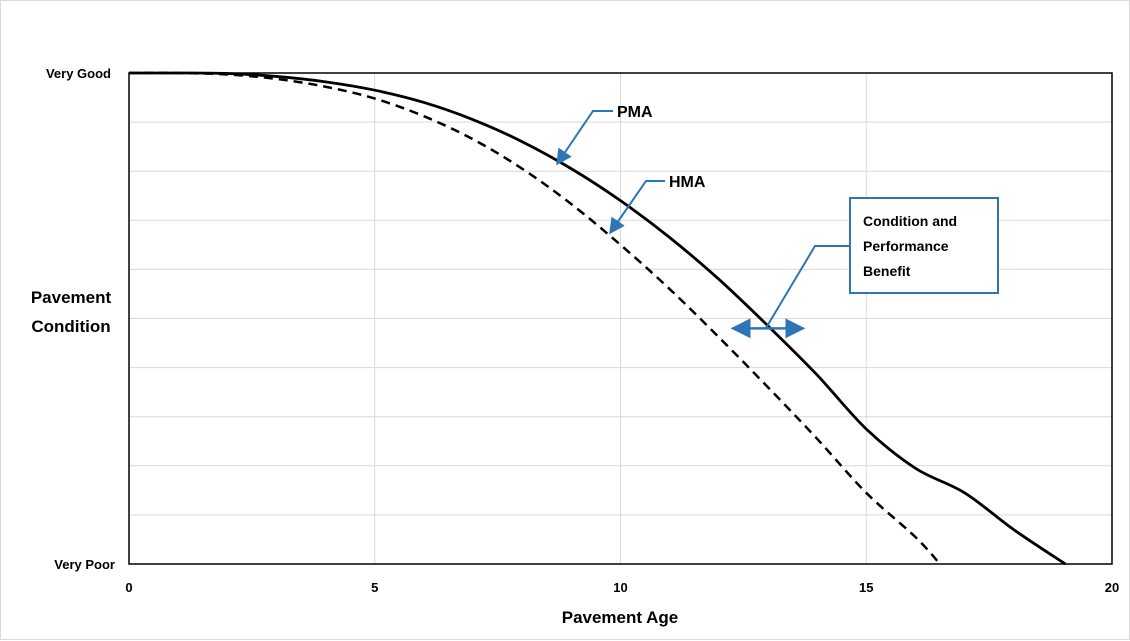 The height and width of the screenshot is (641, 1130). I want to click on x-tick-labels: 0 5 10 15 20, so click(622, 587).